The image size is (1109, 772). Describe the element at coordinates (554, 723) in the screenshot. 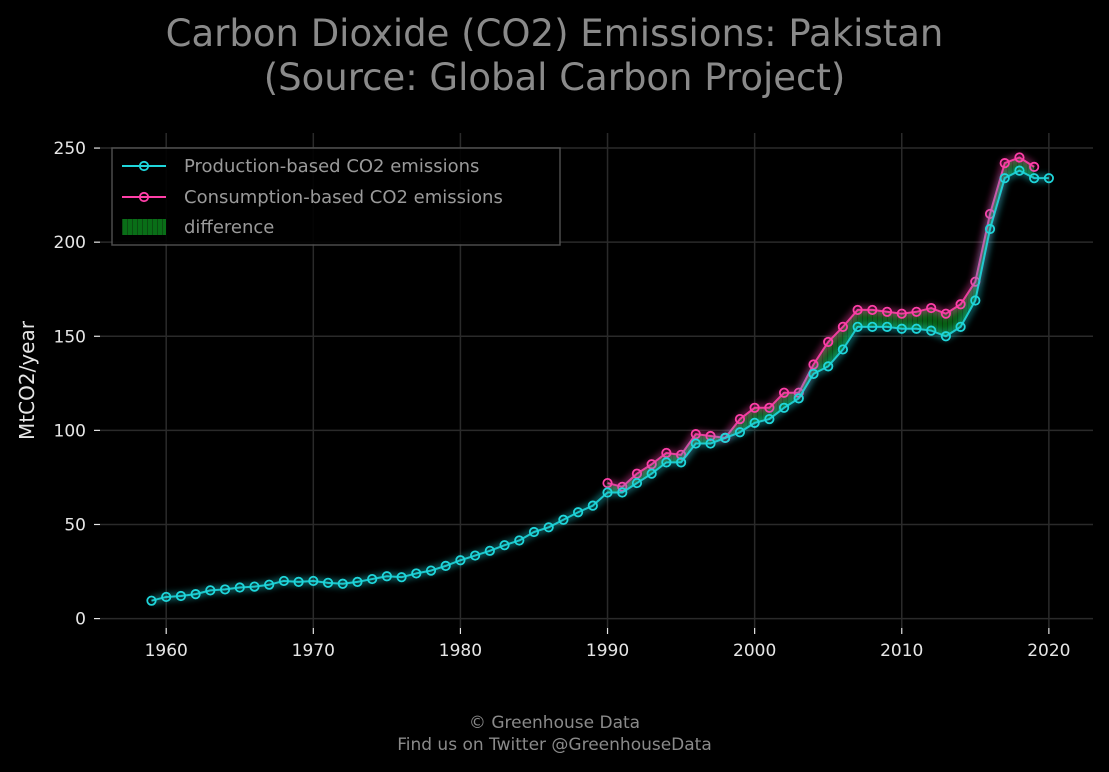

I see `copyright-text: © Greenhouse Data` at that location.